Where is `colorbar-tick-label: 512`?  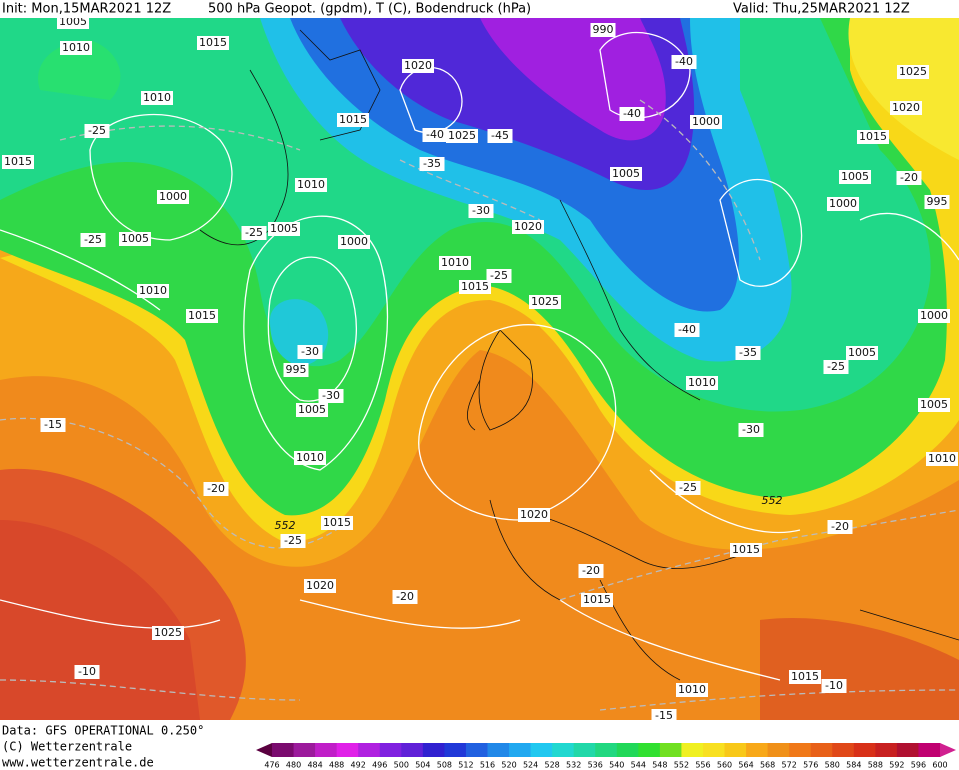
colorbar-tick-label: 512 is located at coordinates (465, 765).